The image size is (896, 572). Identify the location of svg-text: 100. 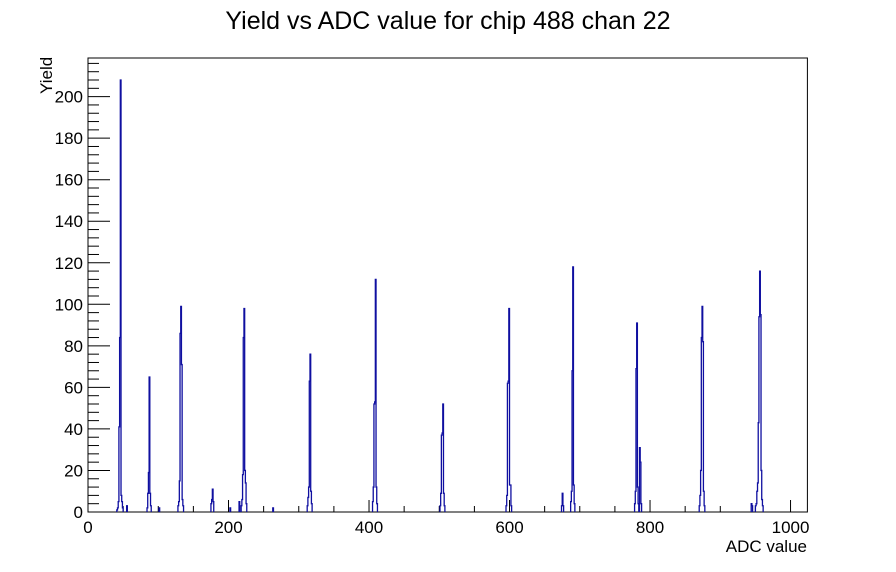
(69, 304).